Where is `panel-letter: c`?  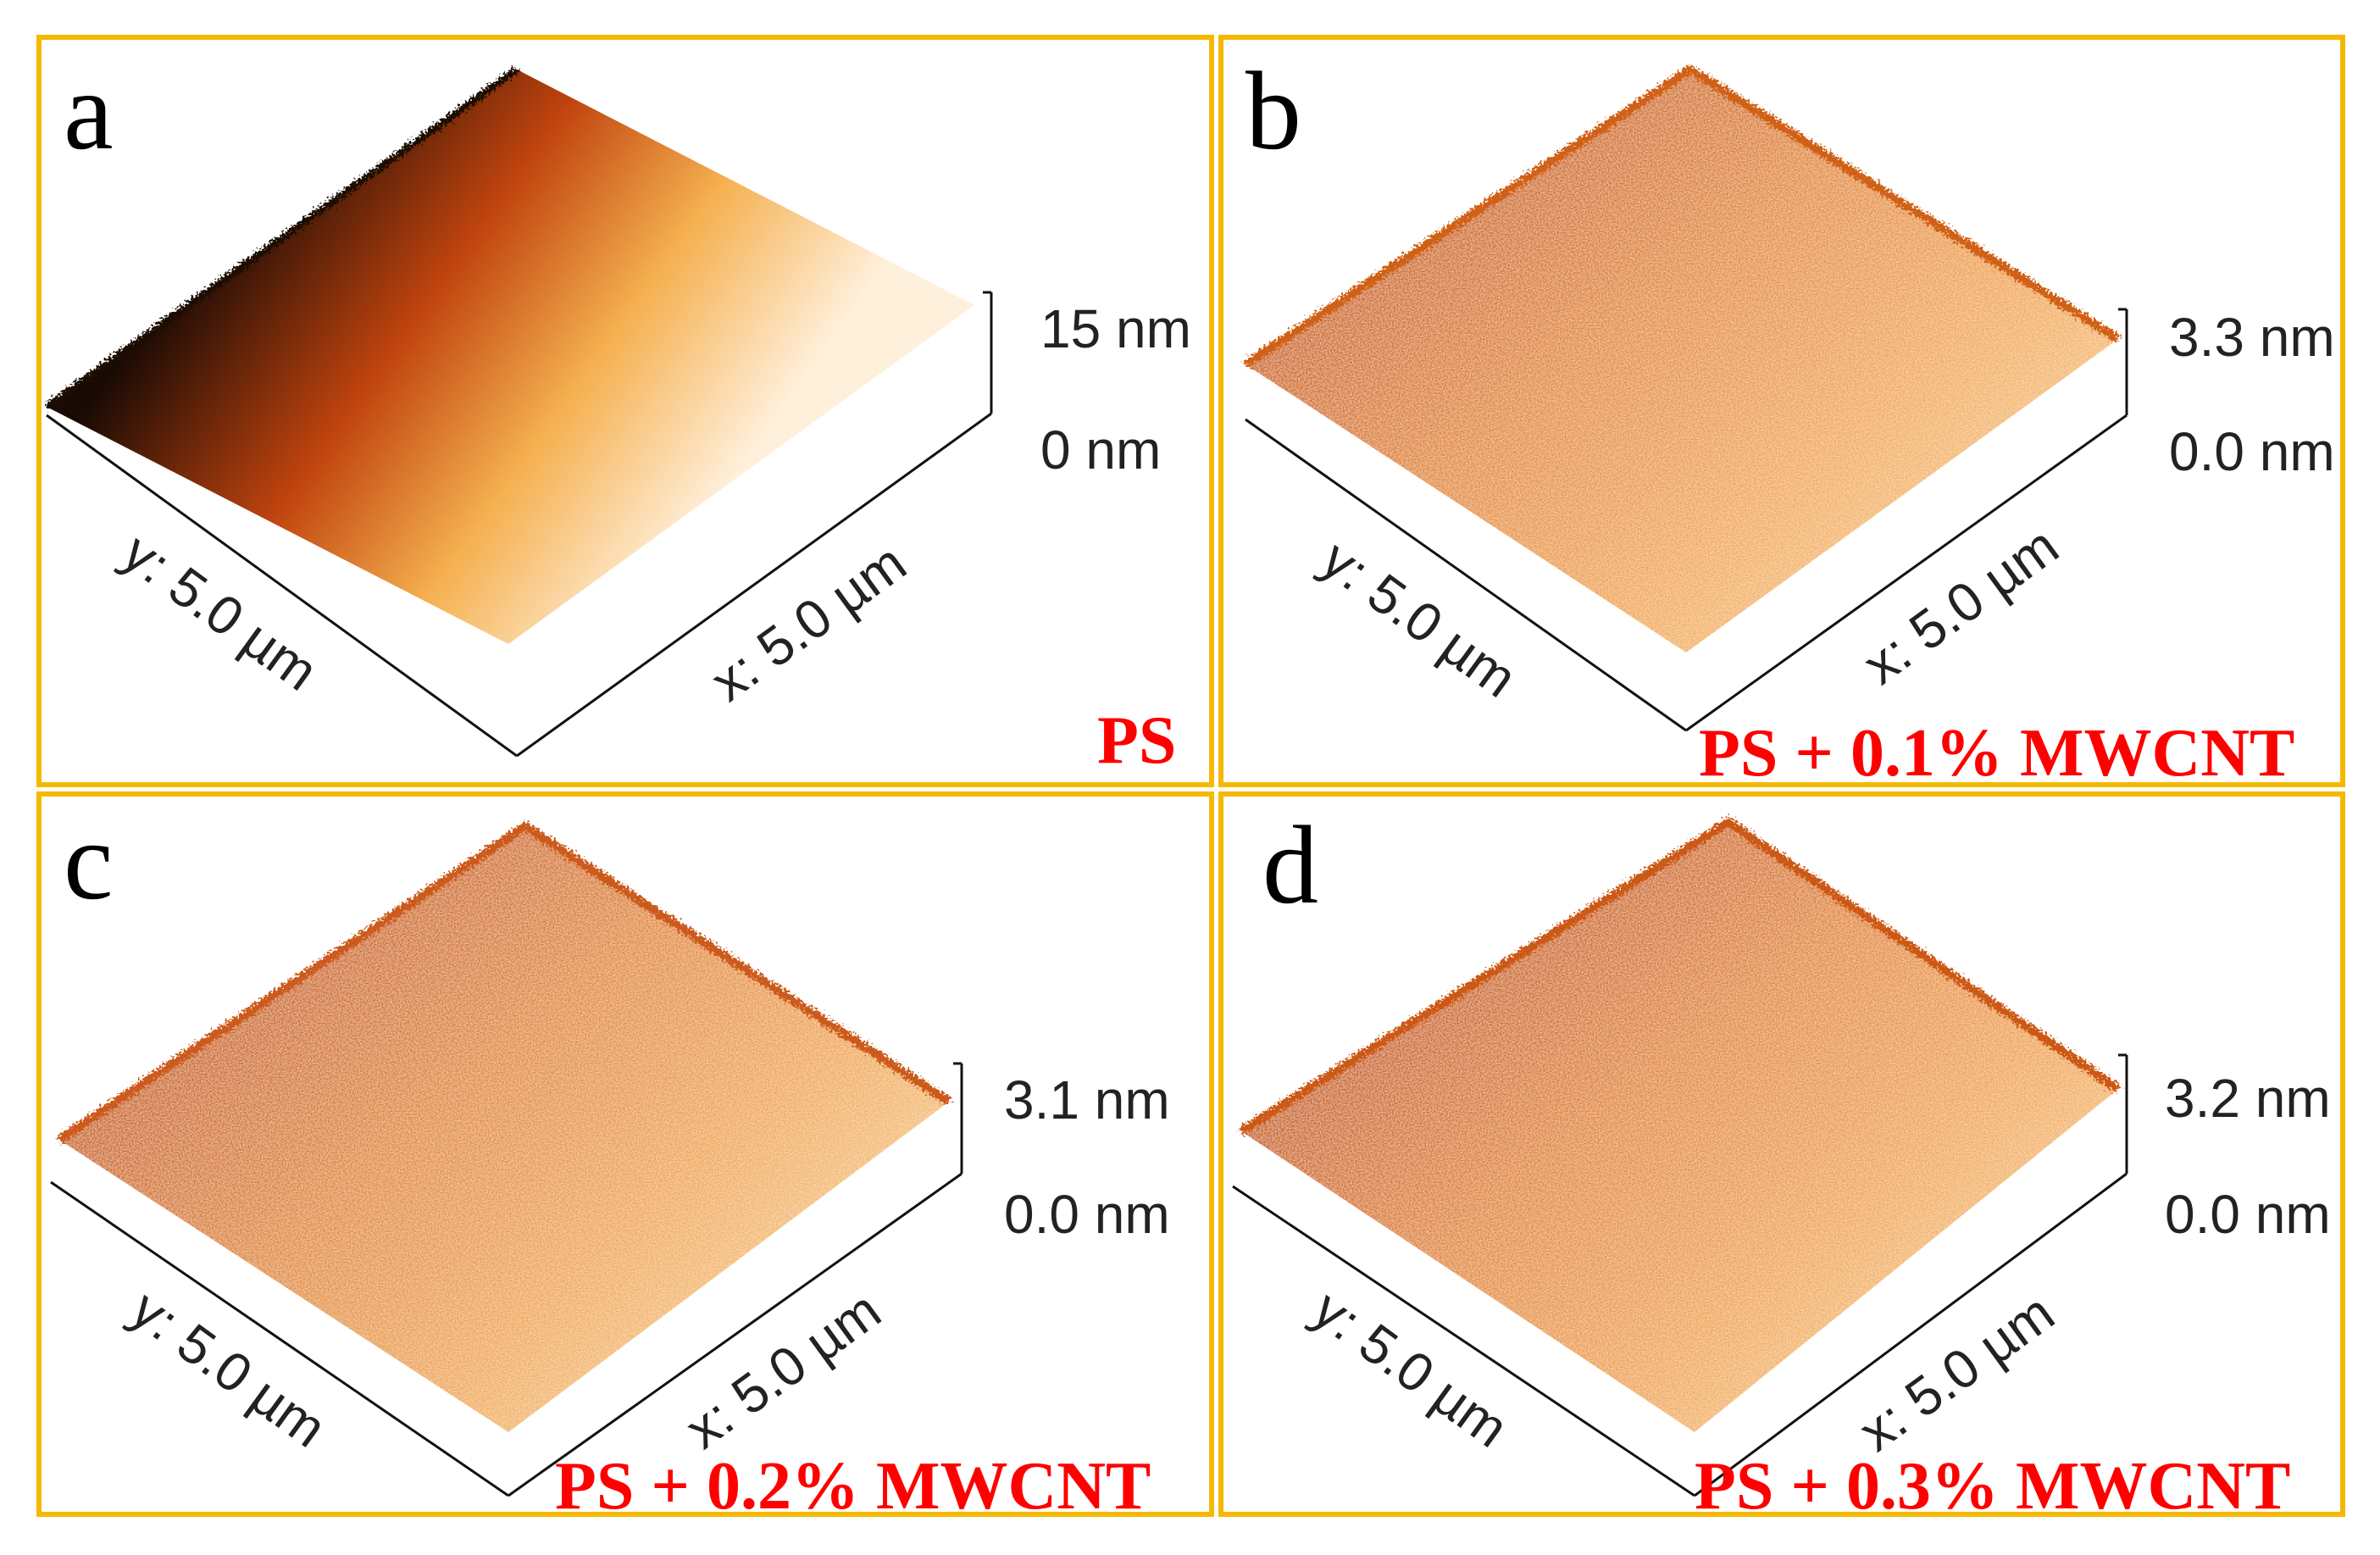 panel-letter: c is located at coordinates (89, 860).